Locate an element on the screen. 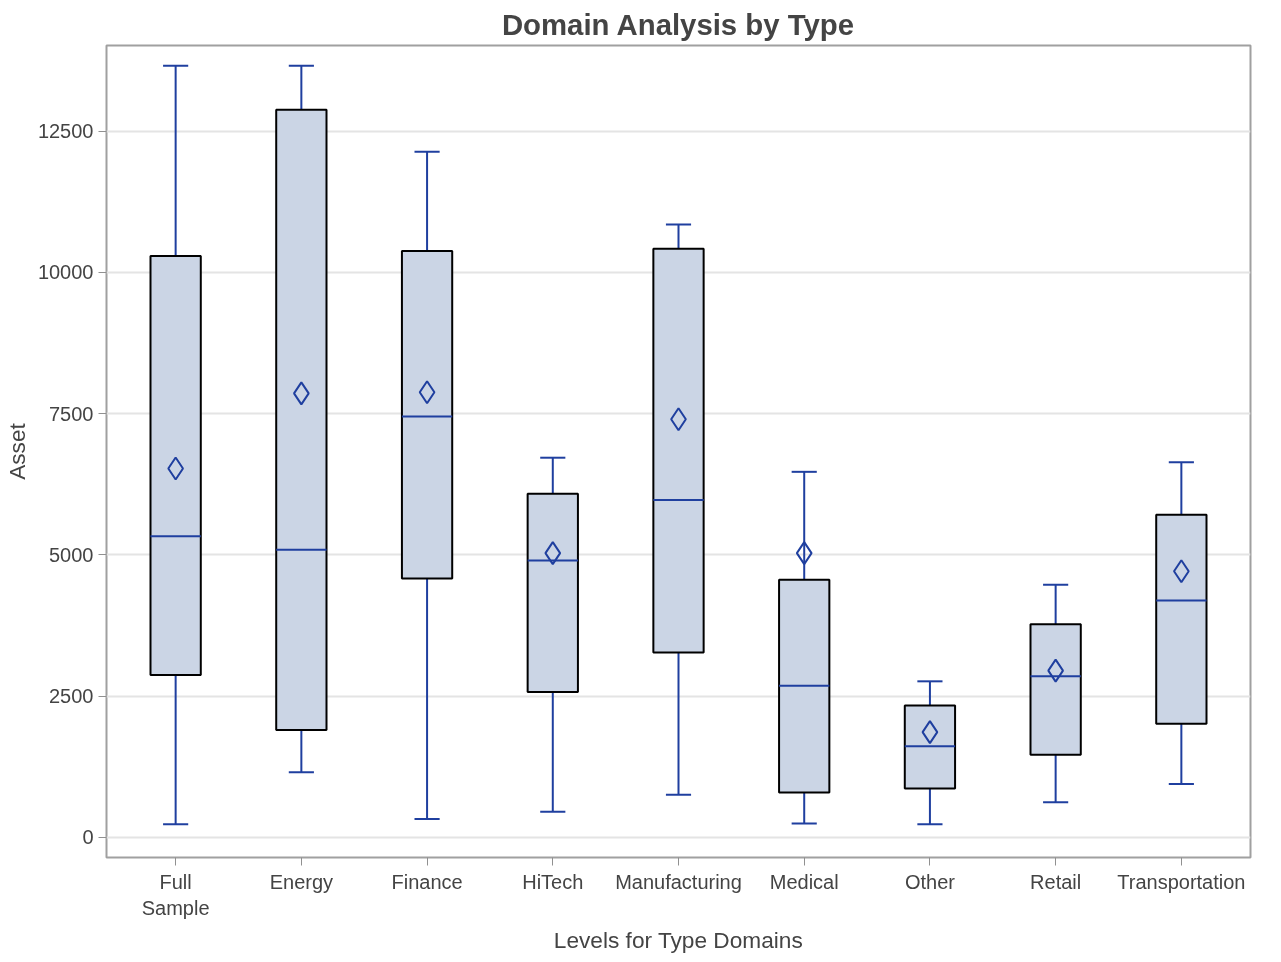 The height and width of the screenshot is (962, 1281). y-tick-label: 7500 is located at coordinates (71, 413).